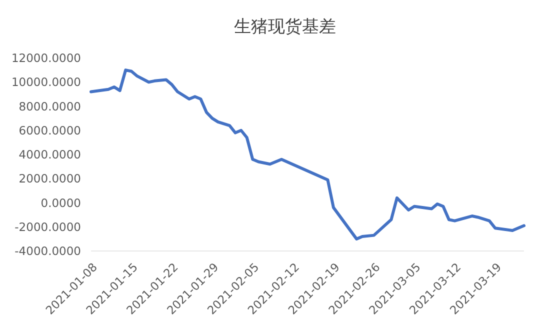 This screenshot has width=550, height=330. What do you see at coordinates (46, 58) in the screenshot?
I see `y-tick-label: 12000.0000` at bounding box center [46, 58].